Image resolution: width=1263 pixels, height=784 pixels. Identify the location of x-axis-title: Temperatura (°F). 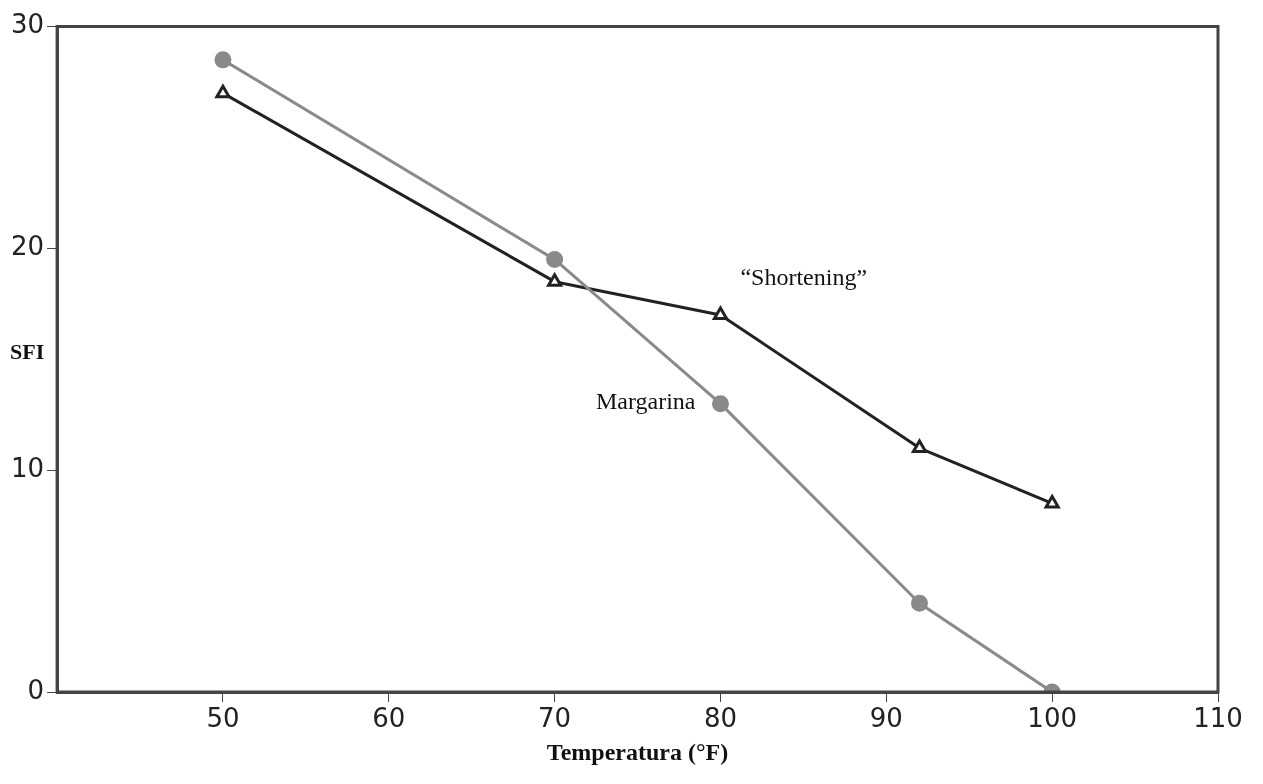
(637, 751).